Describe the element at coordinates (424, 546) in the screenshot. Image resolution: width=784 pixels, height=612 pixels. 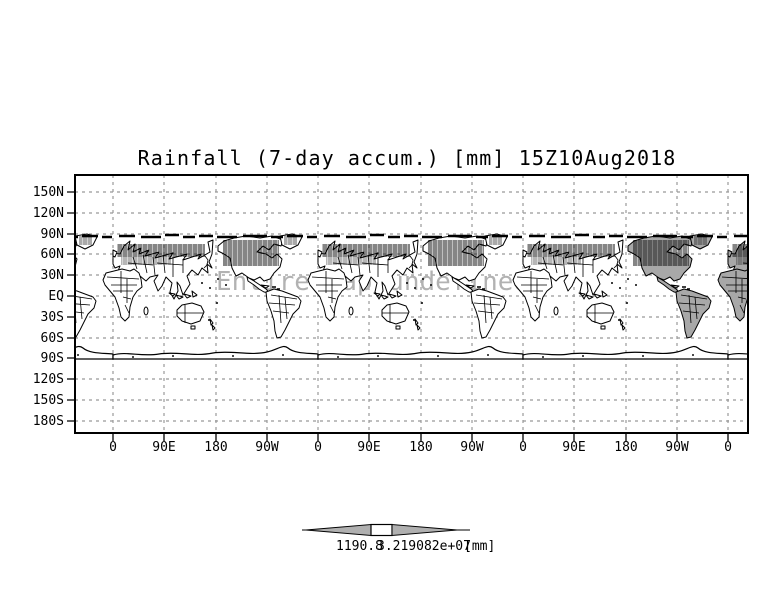
I see `colorbar-max-label: 3.219082e+07` at that location.